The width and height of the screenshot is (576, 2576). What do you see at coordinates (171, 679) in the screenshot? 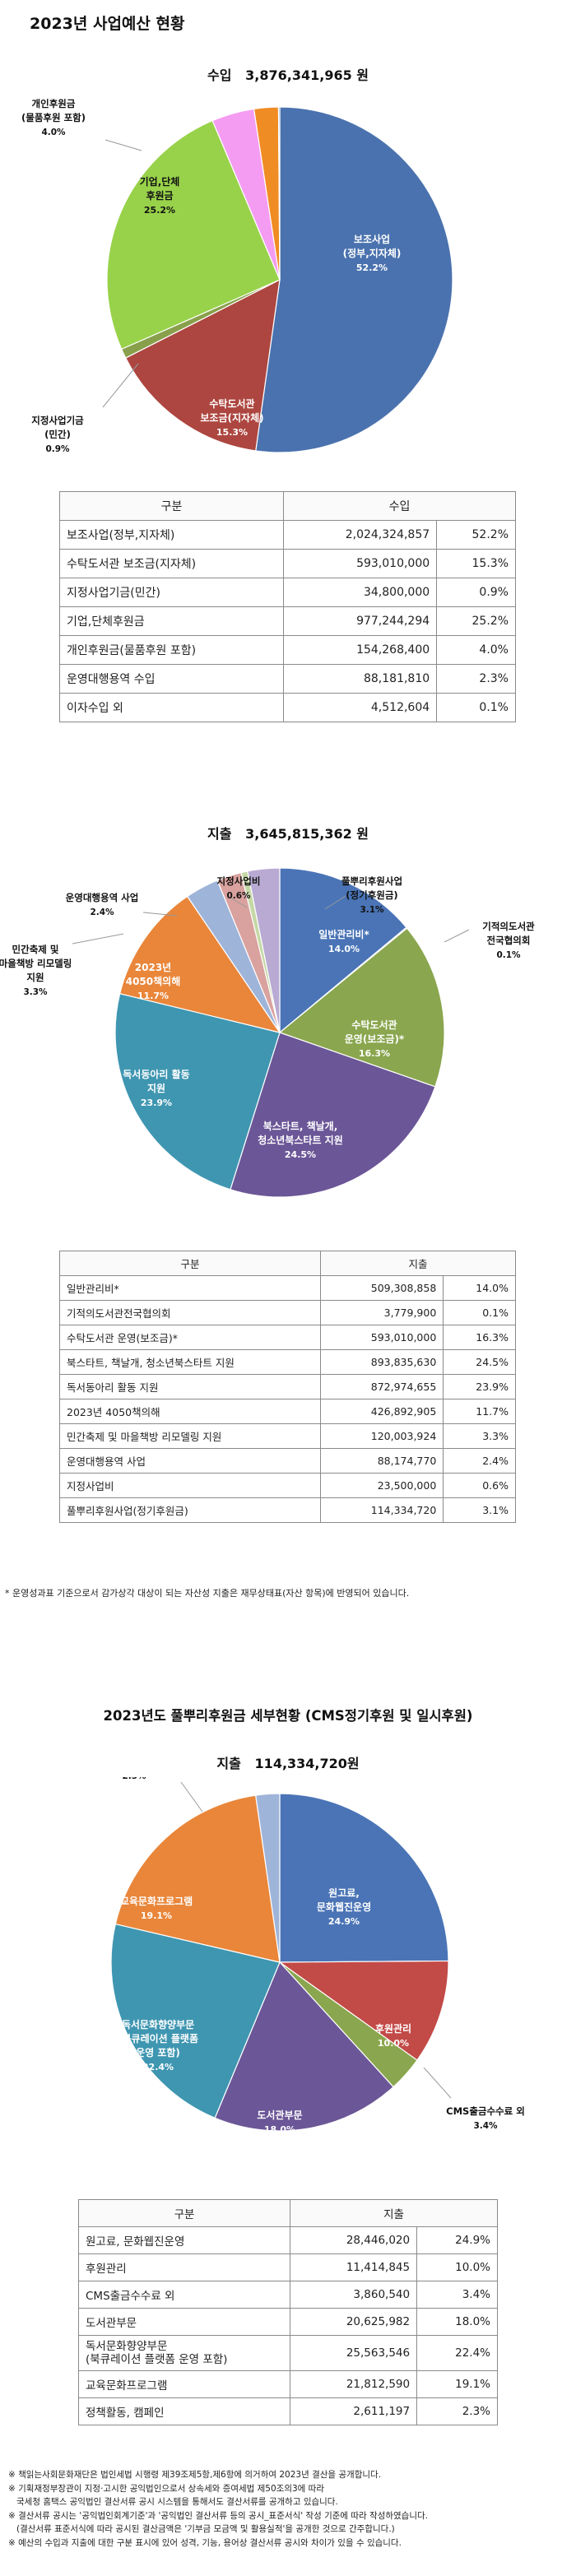
I see `row-category: 운영대행용역 수입` at bounding box center [171, 679].